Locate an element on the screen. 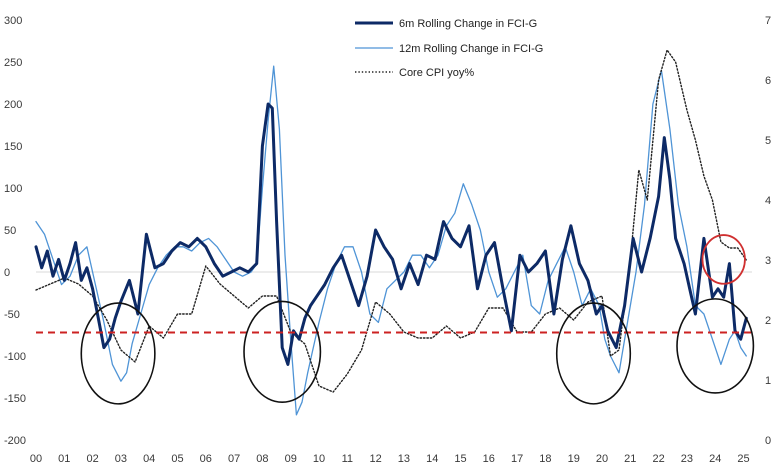 The height and width of the screenshot is (469, 782). x-tick-label: 02 is located at coordinates (92, 459).